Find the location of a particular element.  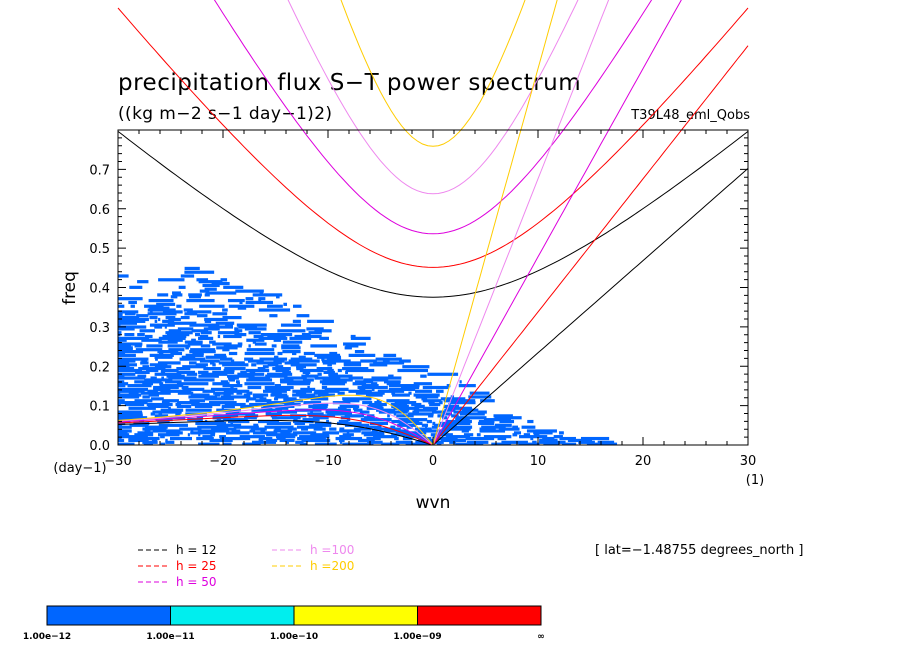

y-unit-label: (day−1) is located at coordinates (79, 468).